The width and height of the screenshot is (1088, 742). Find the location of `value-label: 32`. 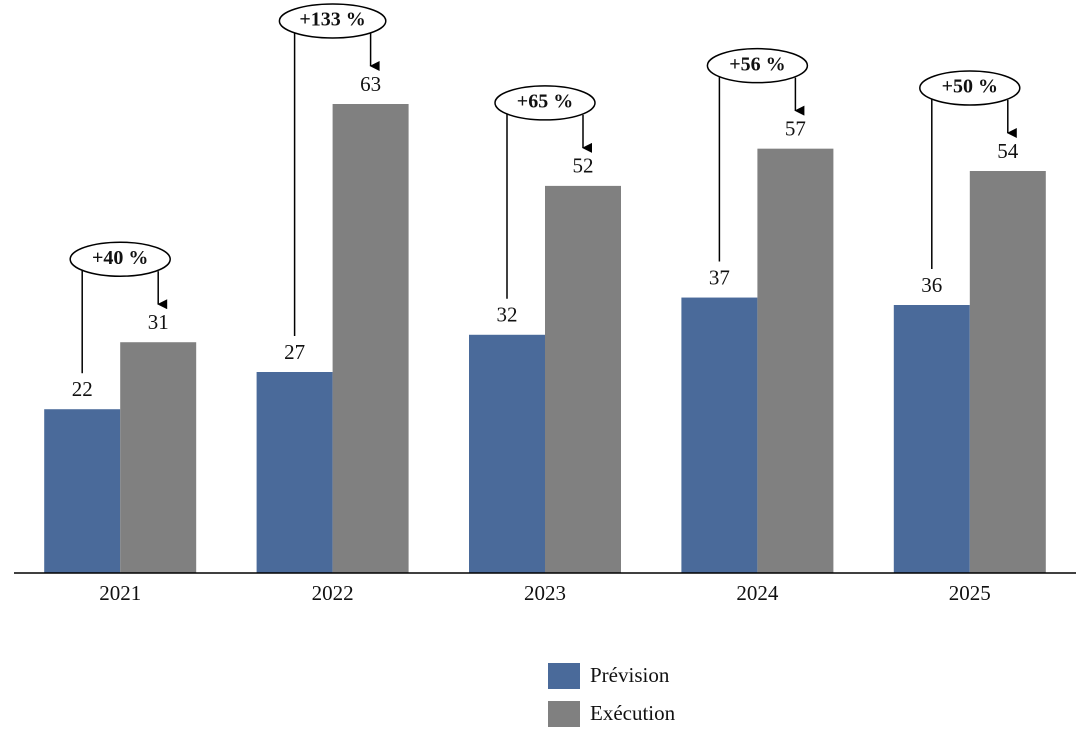

value-label: 32 is located at coordinates (507, 315).